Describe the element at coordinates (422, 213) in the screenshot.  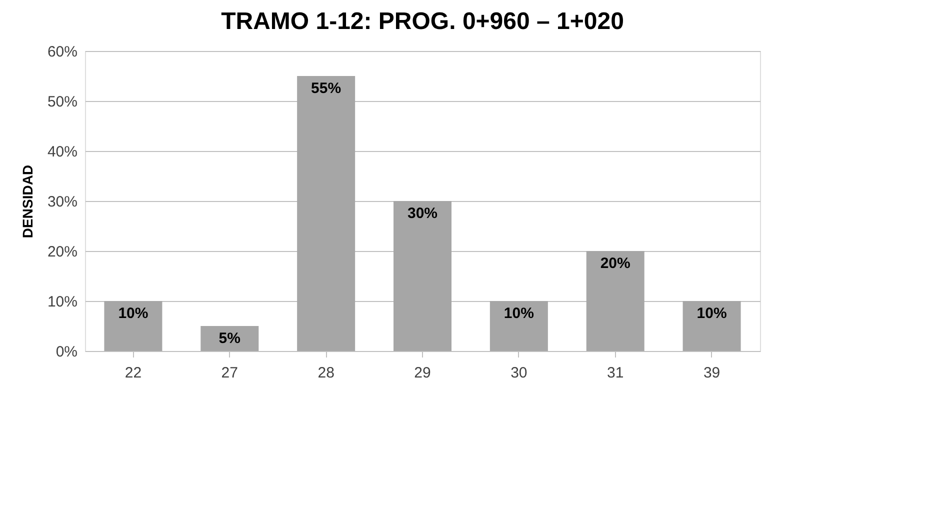
I see `data-label: 30%` at that location.